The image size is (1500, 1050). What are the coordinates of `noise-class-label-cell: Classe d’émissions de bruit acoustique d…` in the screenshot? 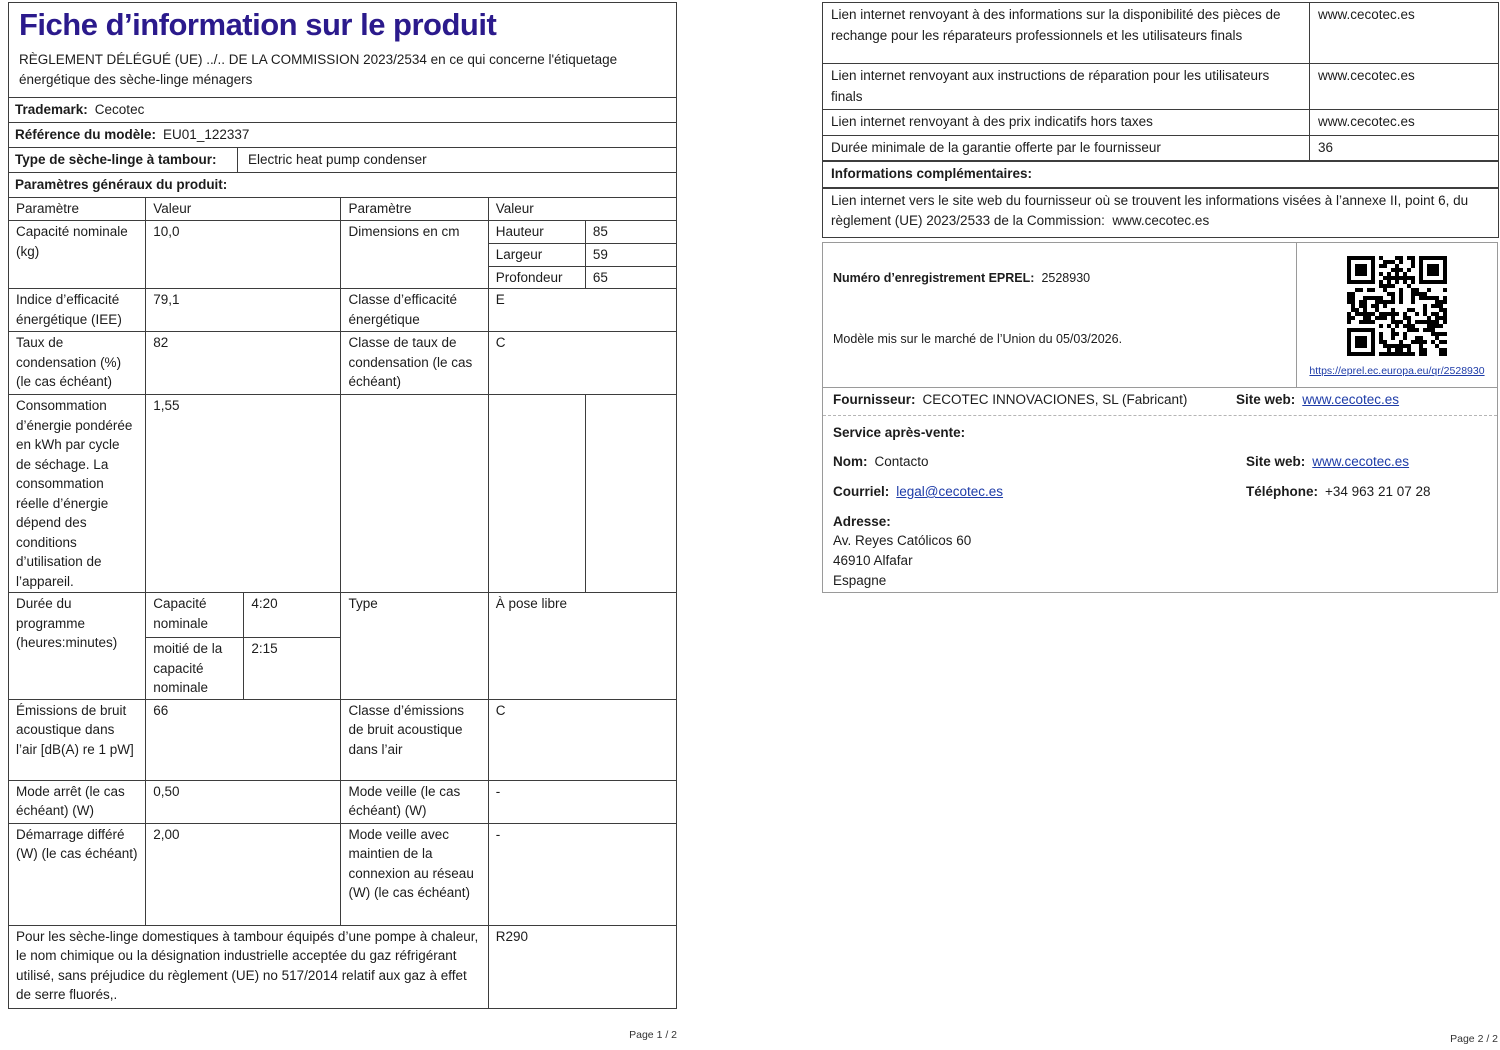 It's located at (414, 739).